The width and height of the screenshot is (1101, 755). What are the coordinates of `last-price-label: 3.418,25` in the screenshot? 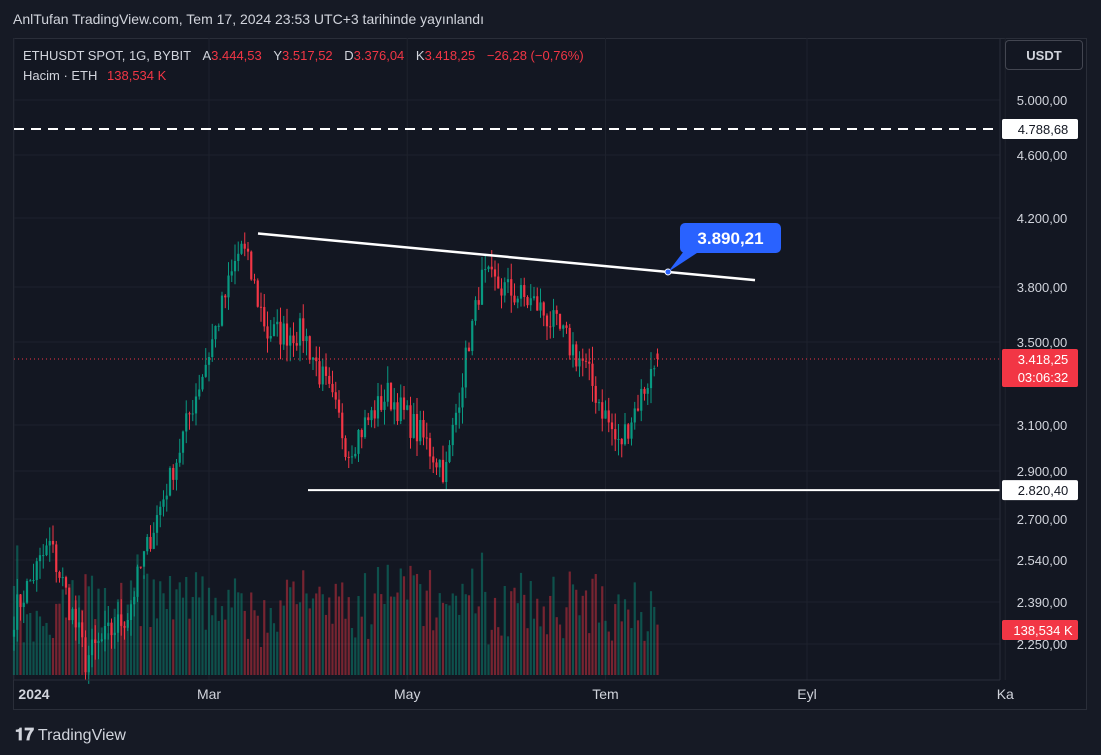 It's located at (1043, 359).